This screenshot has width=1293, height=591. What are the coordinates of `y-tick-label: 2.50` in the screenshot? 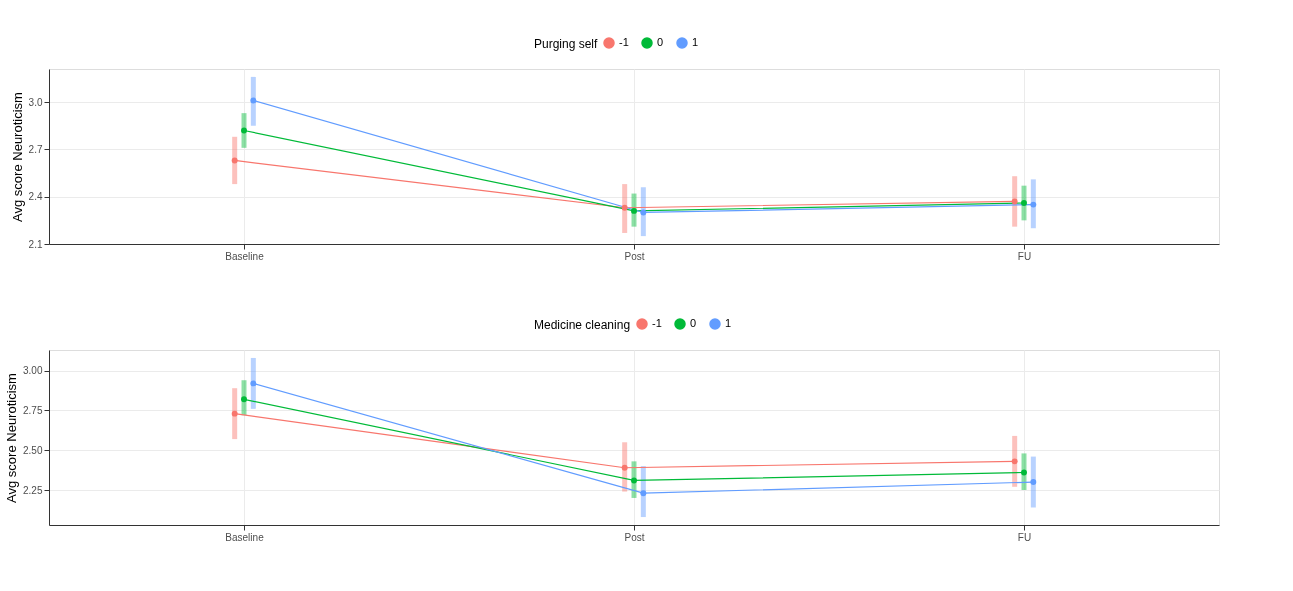 It's located at (33, 450).